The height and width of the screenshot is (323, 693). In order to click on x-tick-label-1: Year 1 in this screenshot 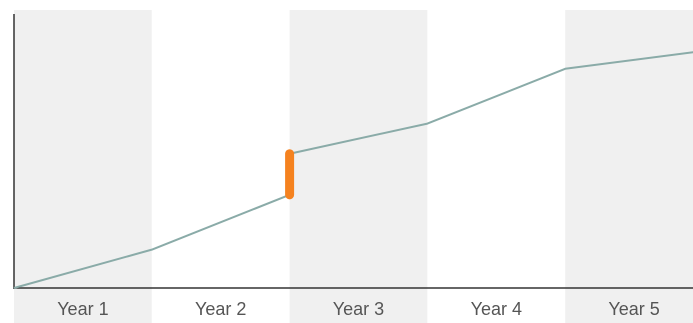, I will do `click(82, 309)`.